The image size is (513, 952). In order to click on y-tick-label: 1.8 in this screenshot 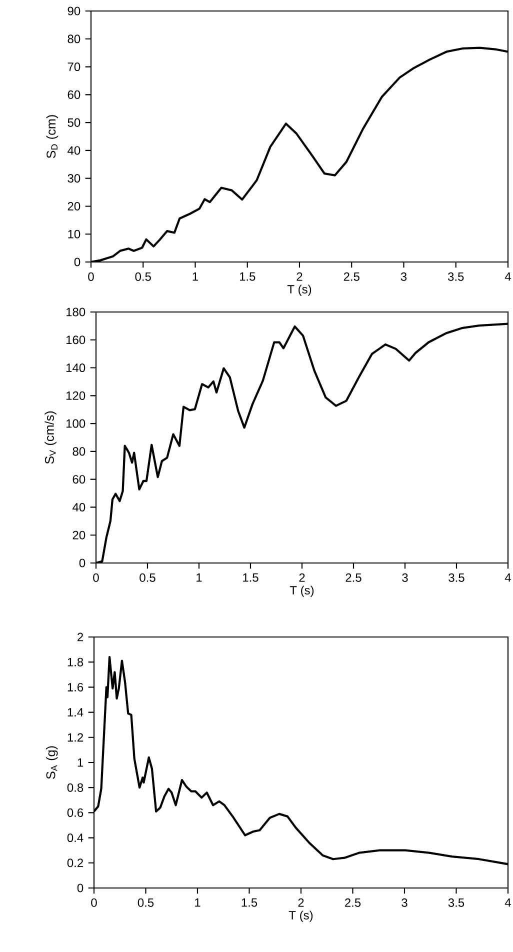, I will do `click(76, 662)`.